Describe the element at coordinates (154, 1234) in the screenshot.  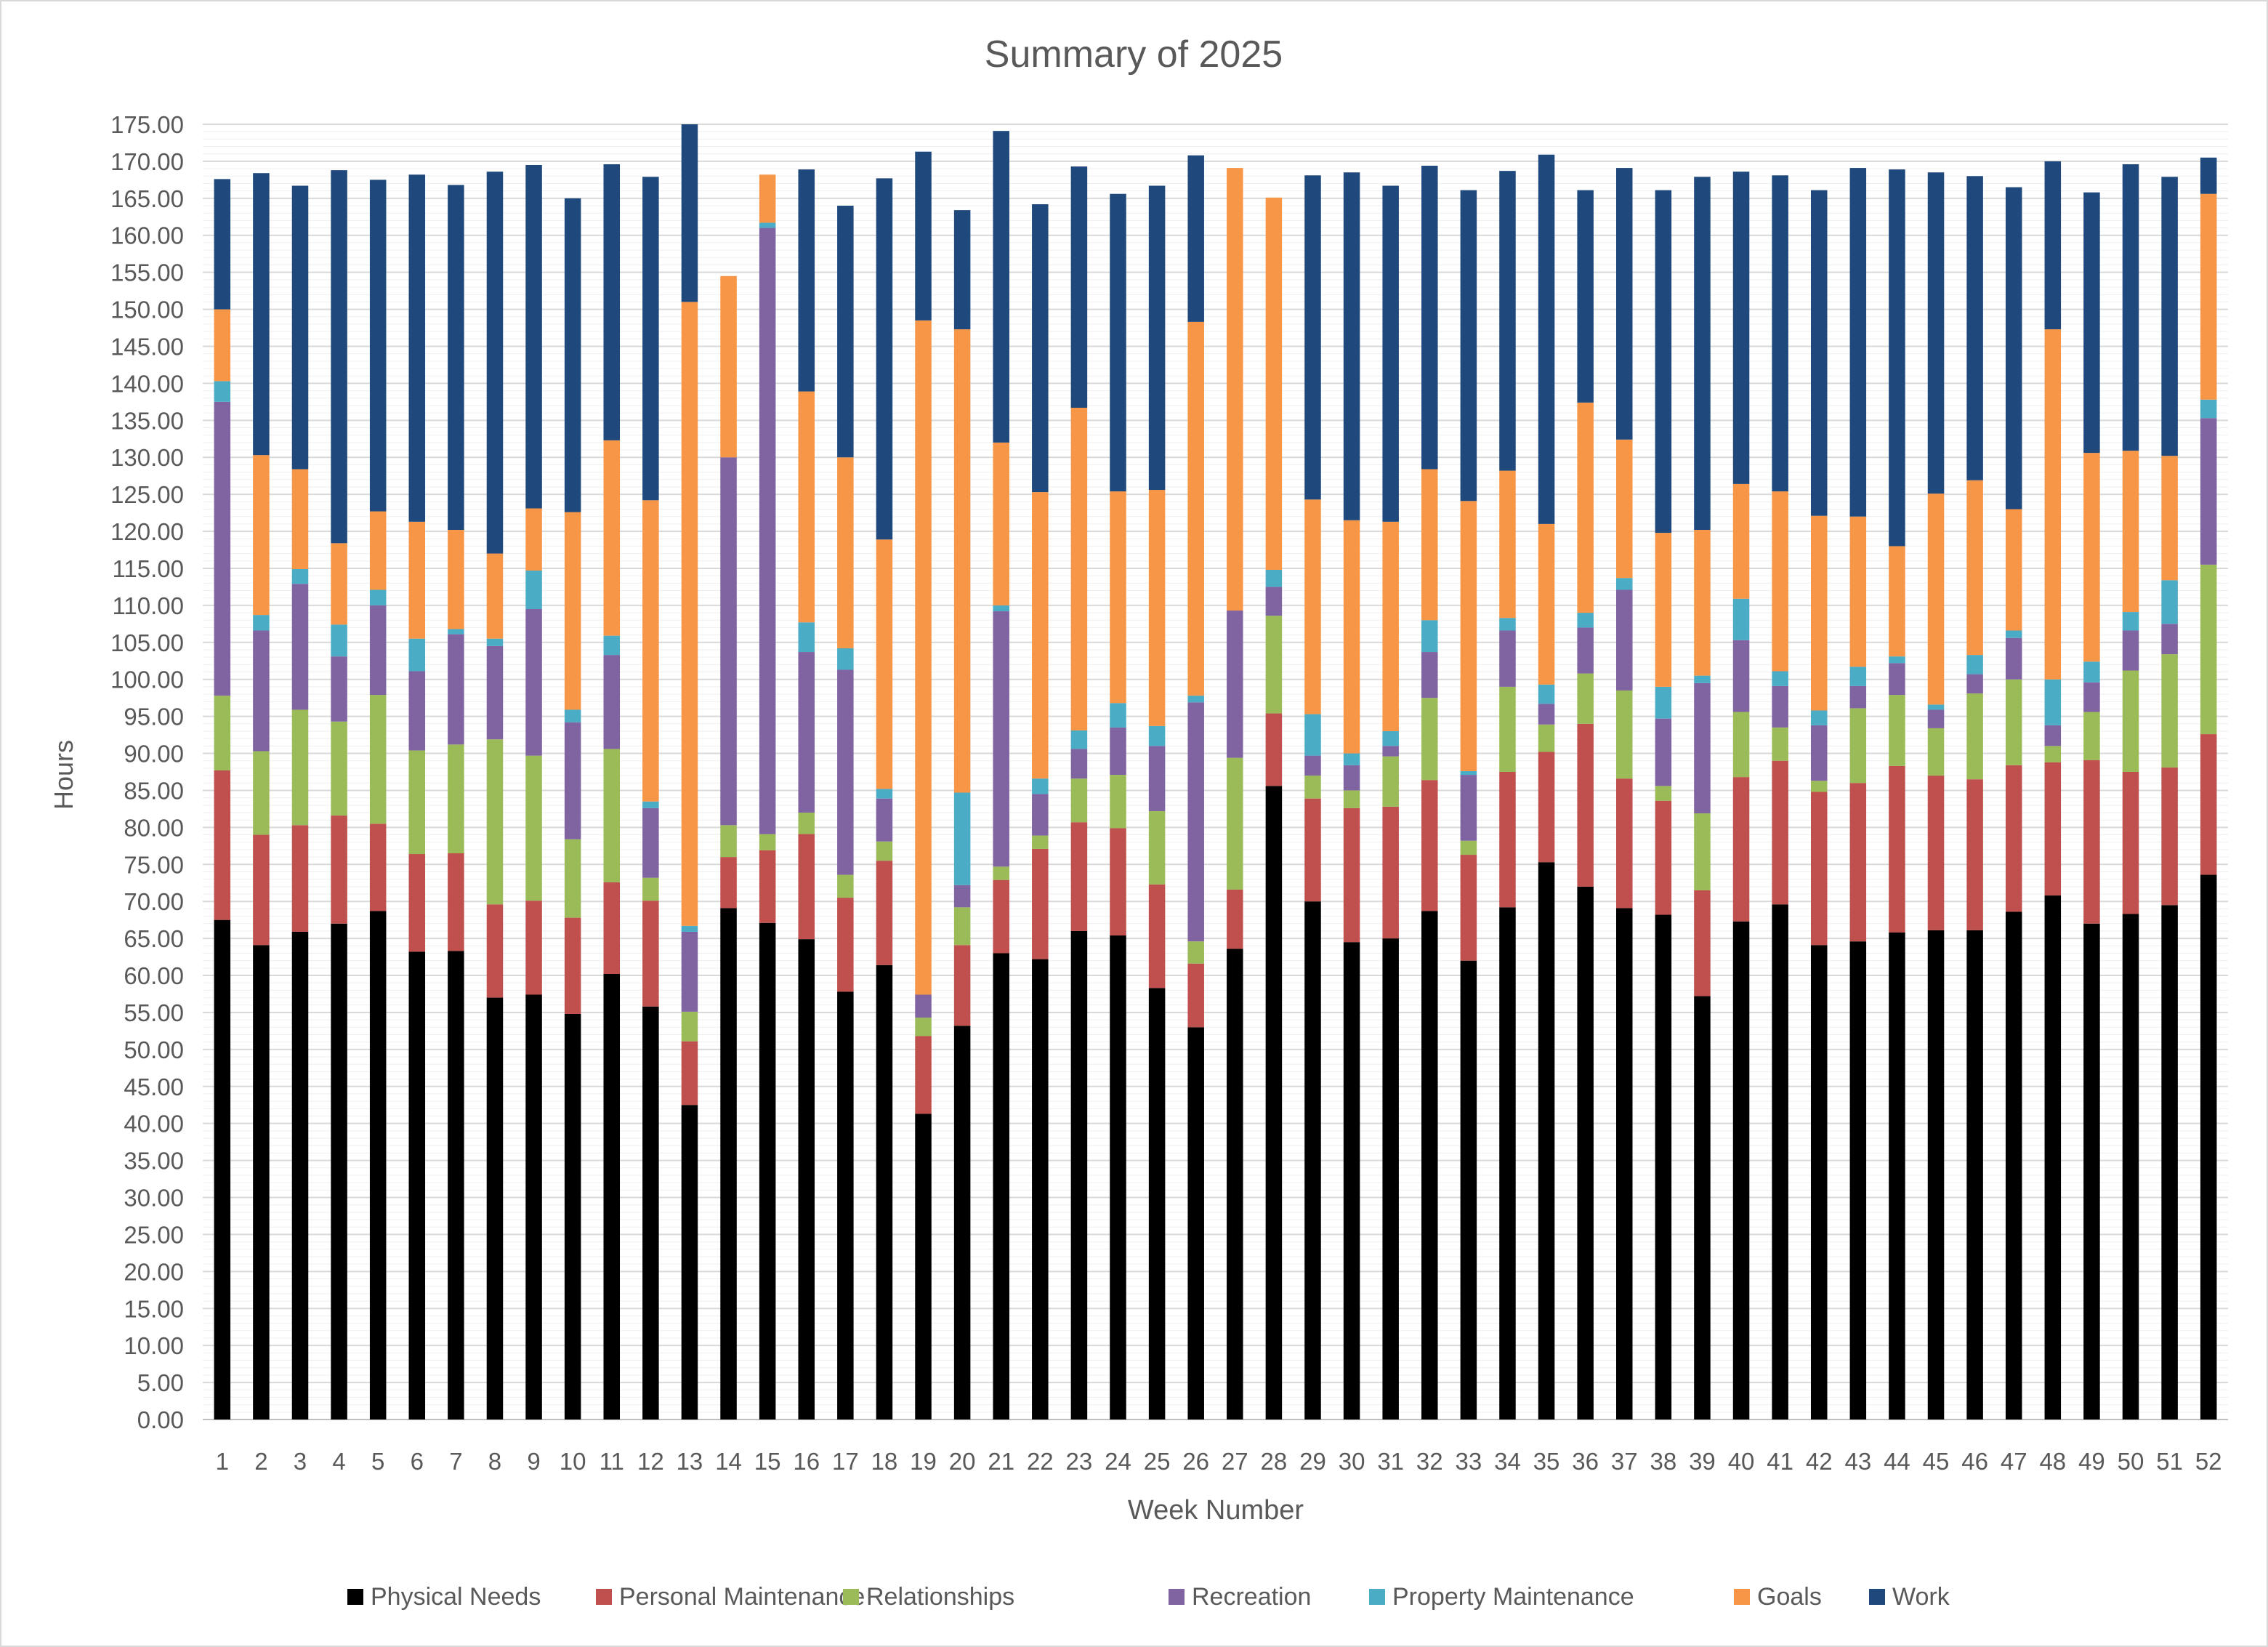
I see `y-tick-label: 25.00` at that location.